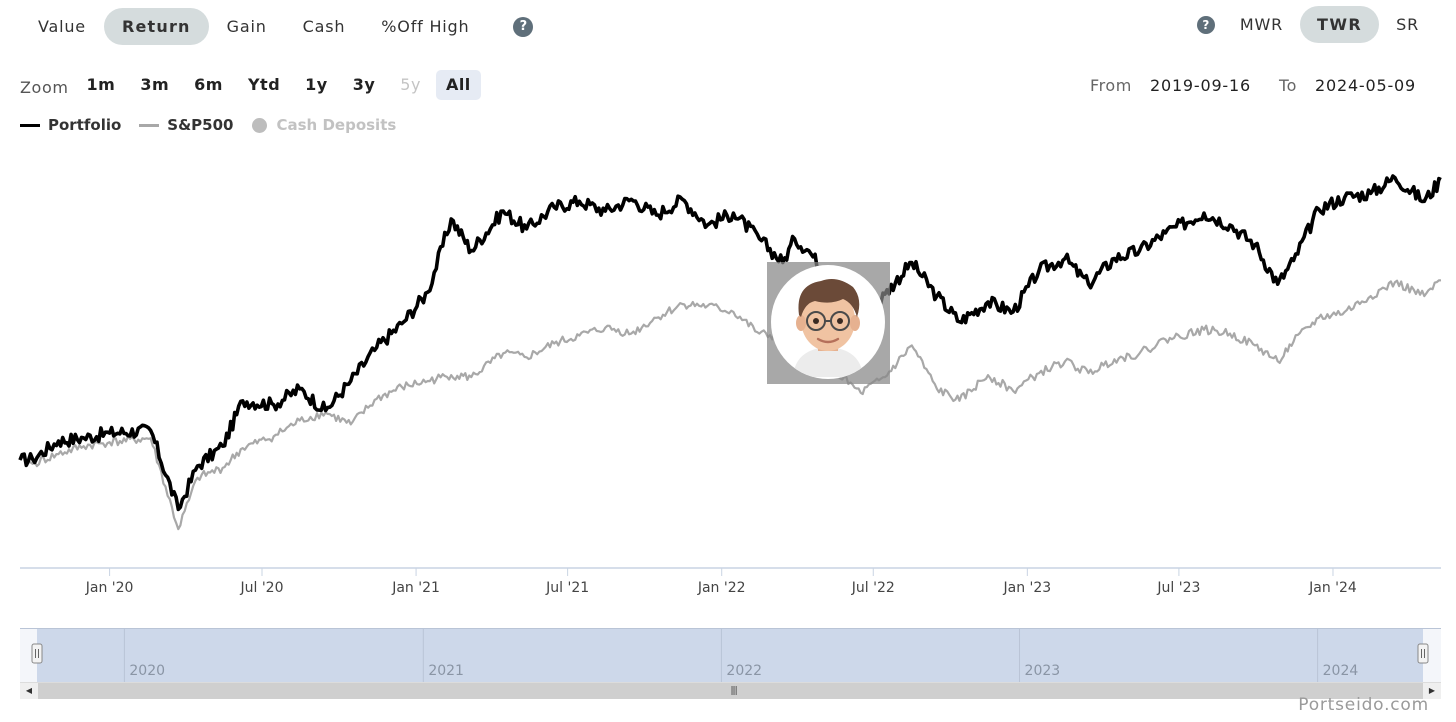  Describe the element at coordinates (316, 84) in the screenshot. I see `zoom-1y: 1y` at that location.